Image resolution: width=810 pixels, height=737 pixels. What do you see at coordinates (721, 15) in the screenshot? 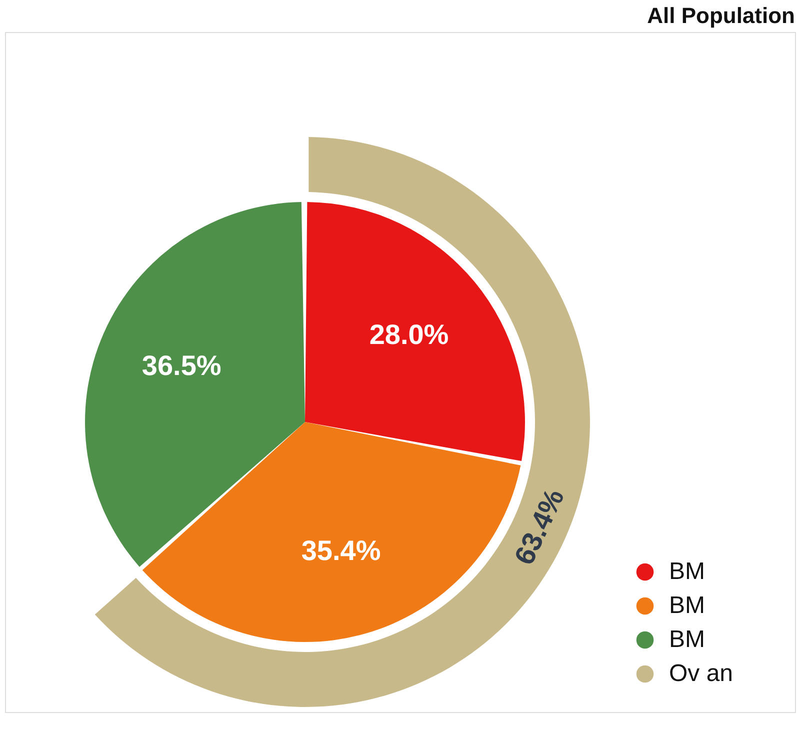
I see `chart-title: All Population` at bounding box center [721, 15].